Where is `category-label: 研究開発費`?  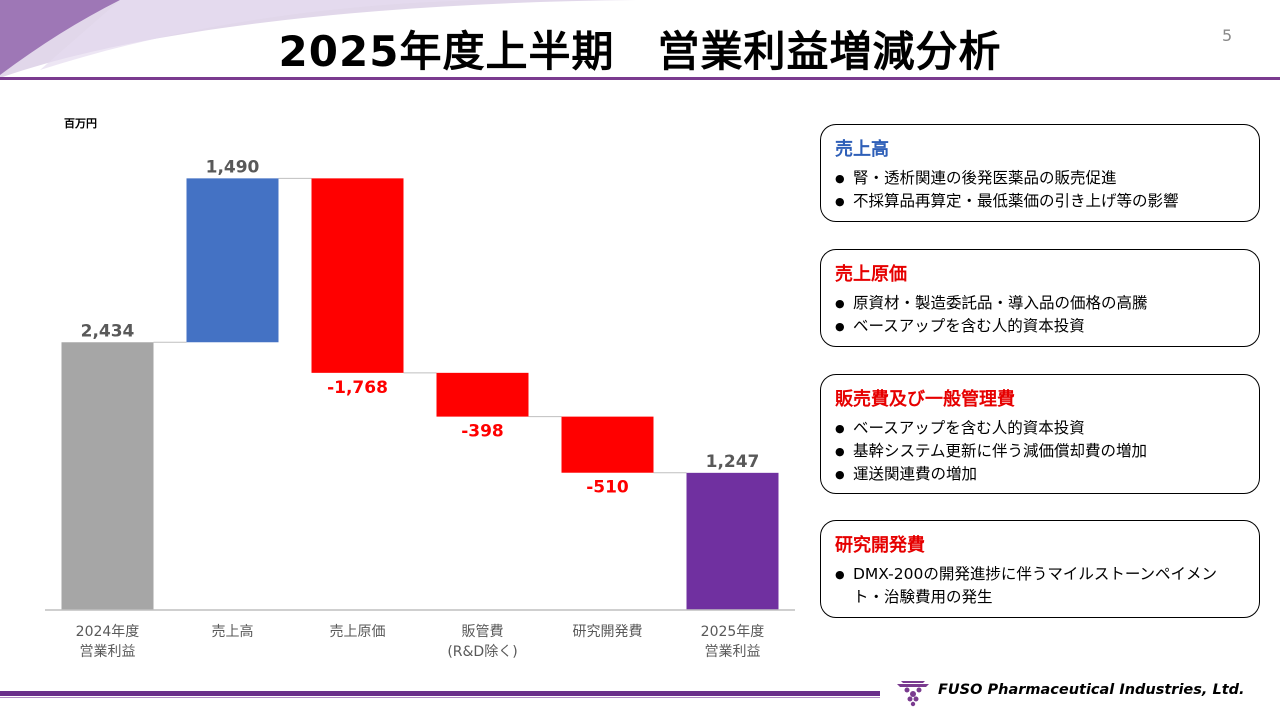
category-label: 研究開発費 is located at coordinates (608, 632).